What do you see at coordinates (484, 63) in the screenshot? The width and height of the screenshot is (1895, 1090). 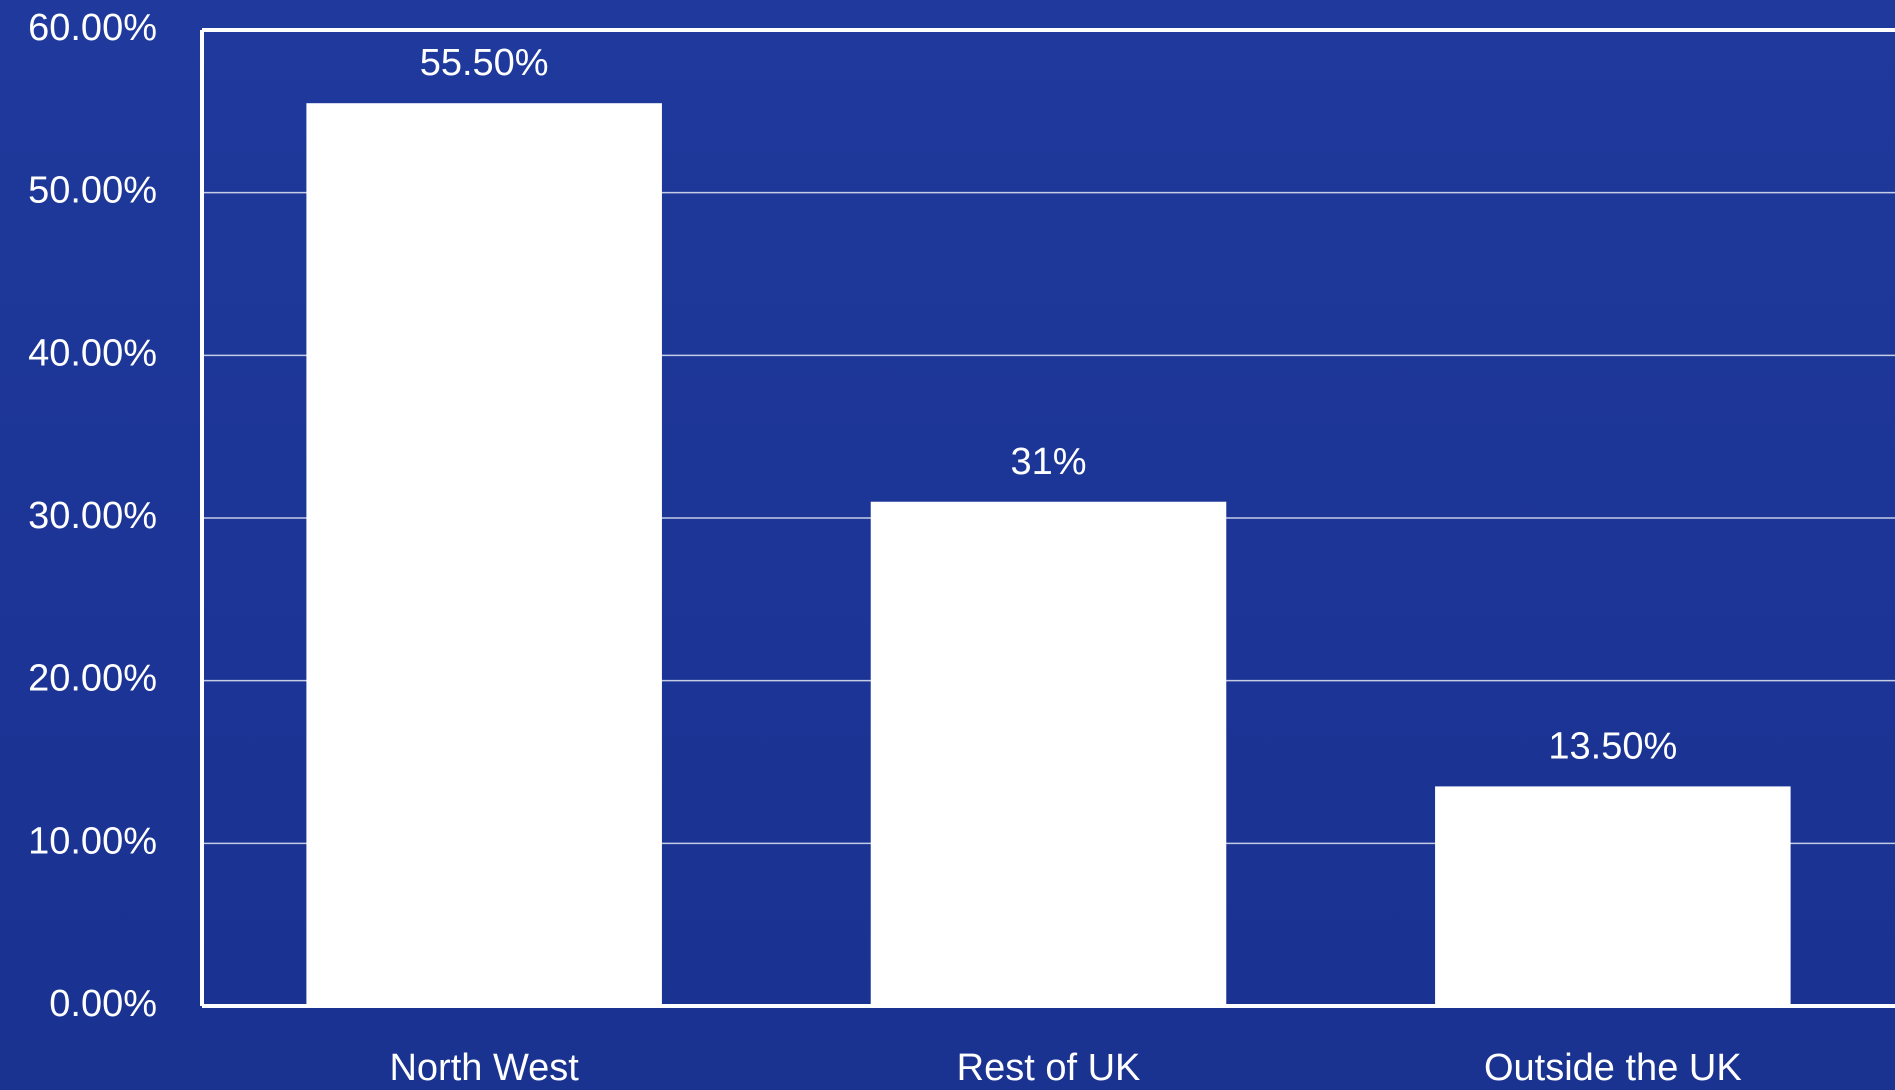 I see `data-label: 55.50%` at bounding box center [484, 63].